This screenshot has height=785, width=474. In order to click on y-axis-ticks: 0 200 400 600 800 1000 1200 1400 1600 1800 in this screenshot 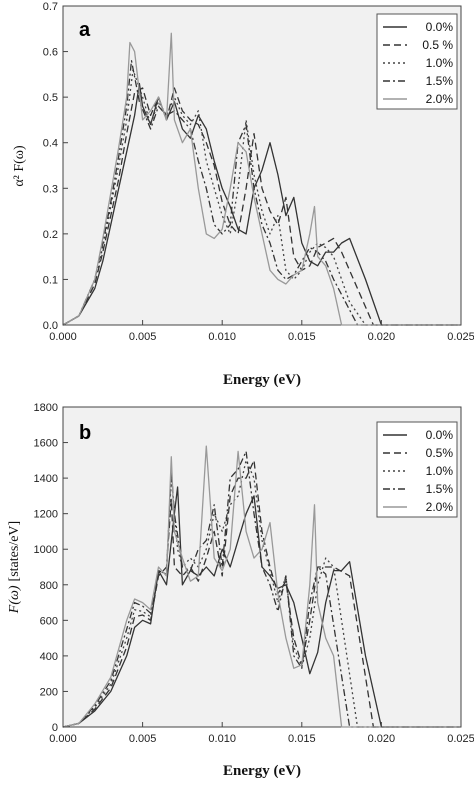, I will do `click(51, 568)`.